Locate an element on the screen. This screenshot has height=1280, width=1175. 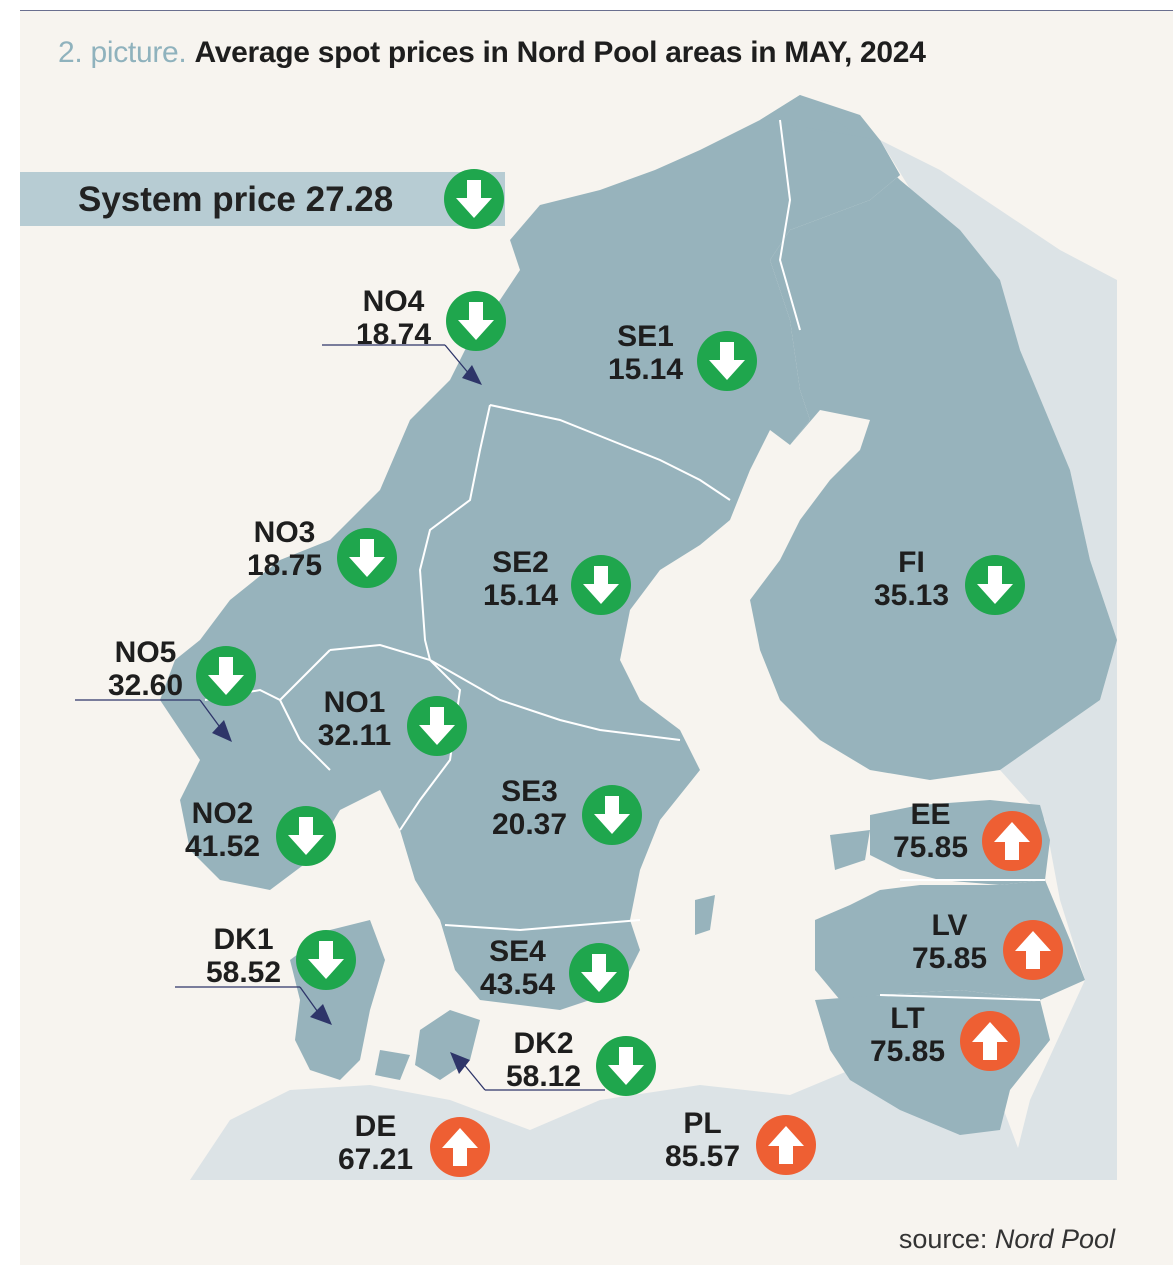
land-denmark-islands is located at coordinates (427, 1045).